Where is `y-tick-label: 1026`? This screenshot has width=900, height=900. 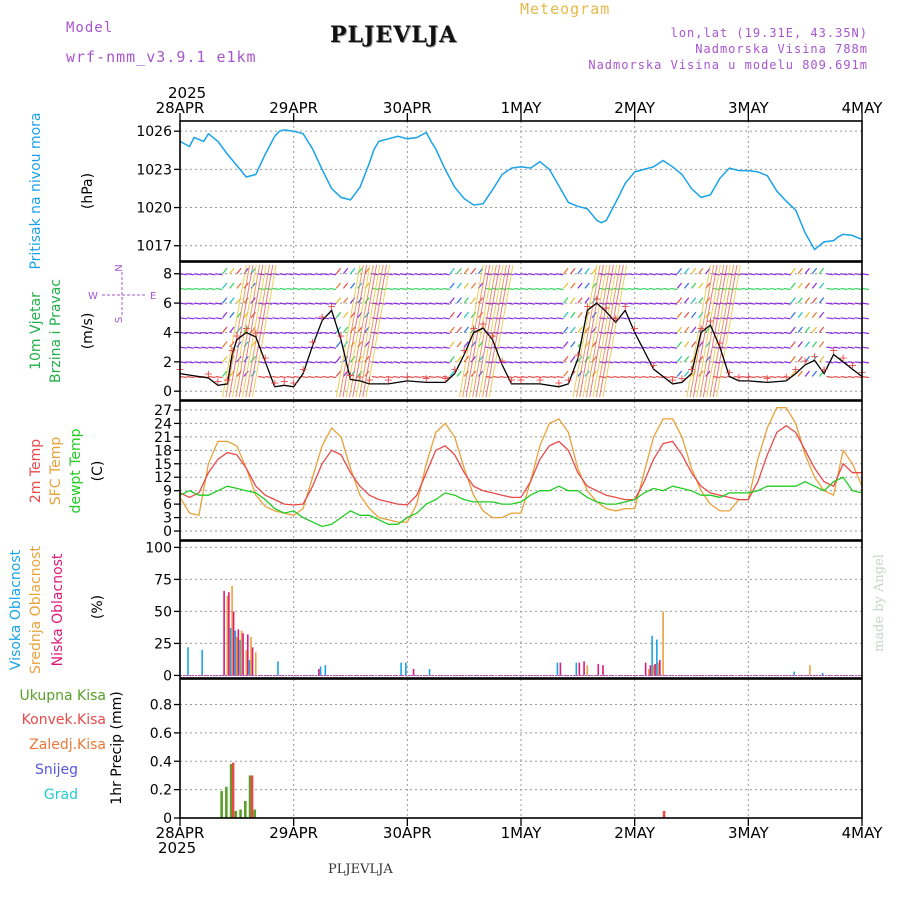
y-tick-label: 1026 is located at coordinates (154, 132).